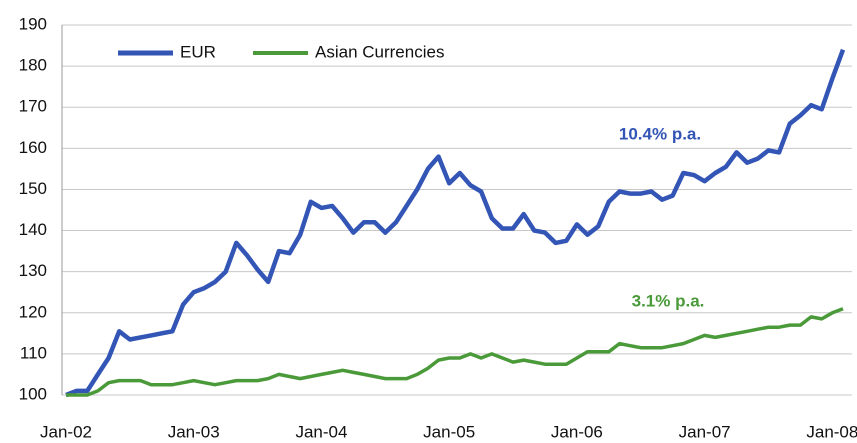 This screenshot has height=443, width=857. I want to click on x-tick-label: Jan-03, so click(194, 431).